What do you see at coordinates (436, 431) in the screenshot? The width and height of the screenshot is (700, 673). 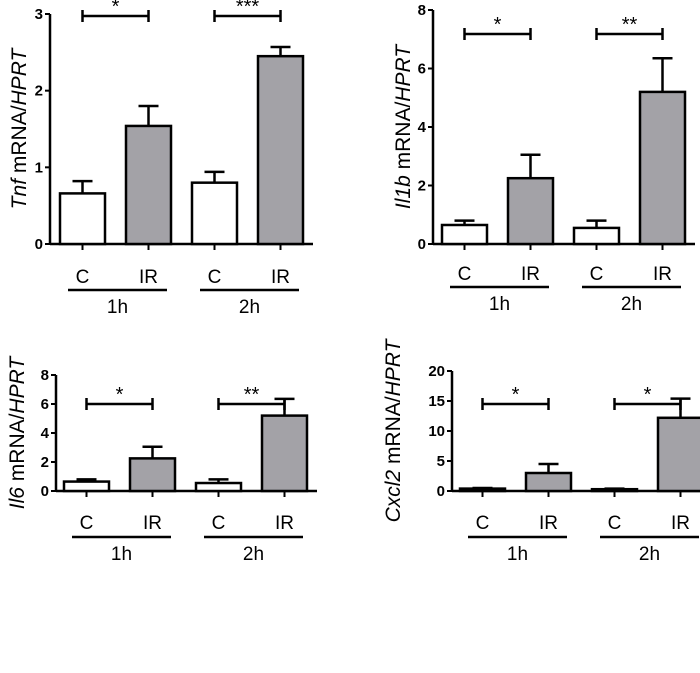 I see `y-tick-label: 10` at bounding box center [436, 431].